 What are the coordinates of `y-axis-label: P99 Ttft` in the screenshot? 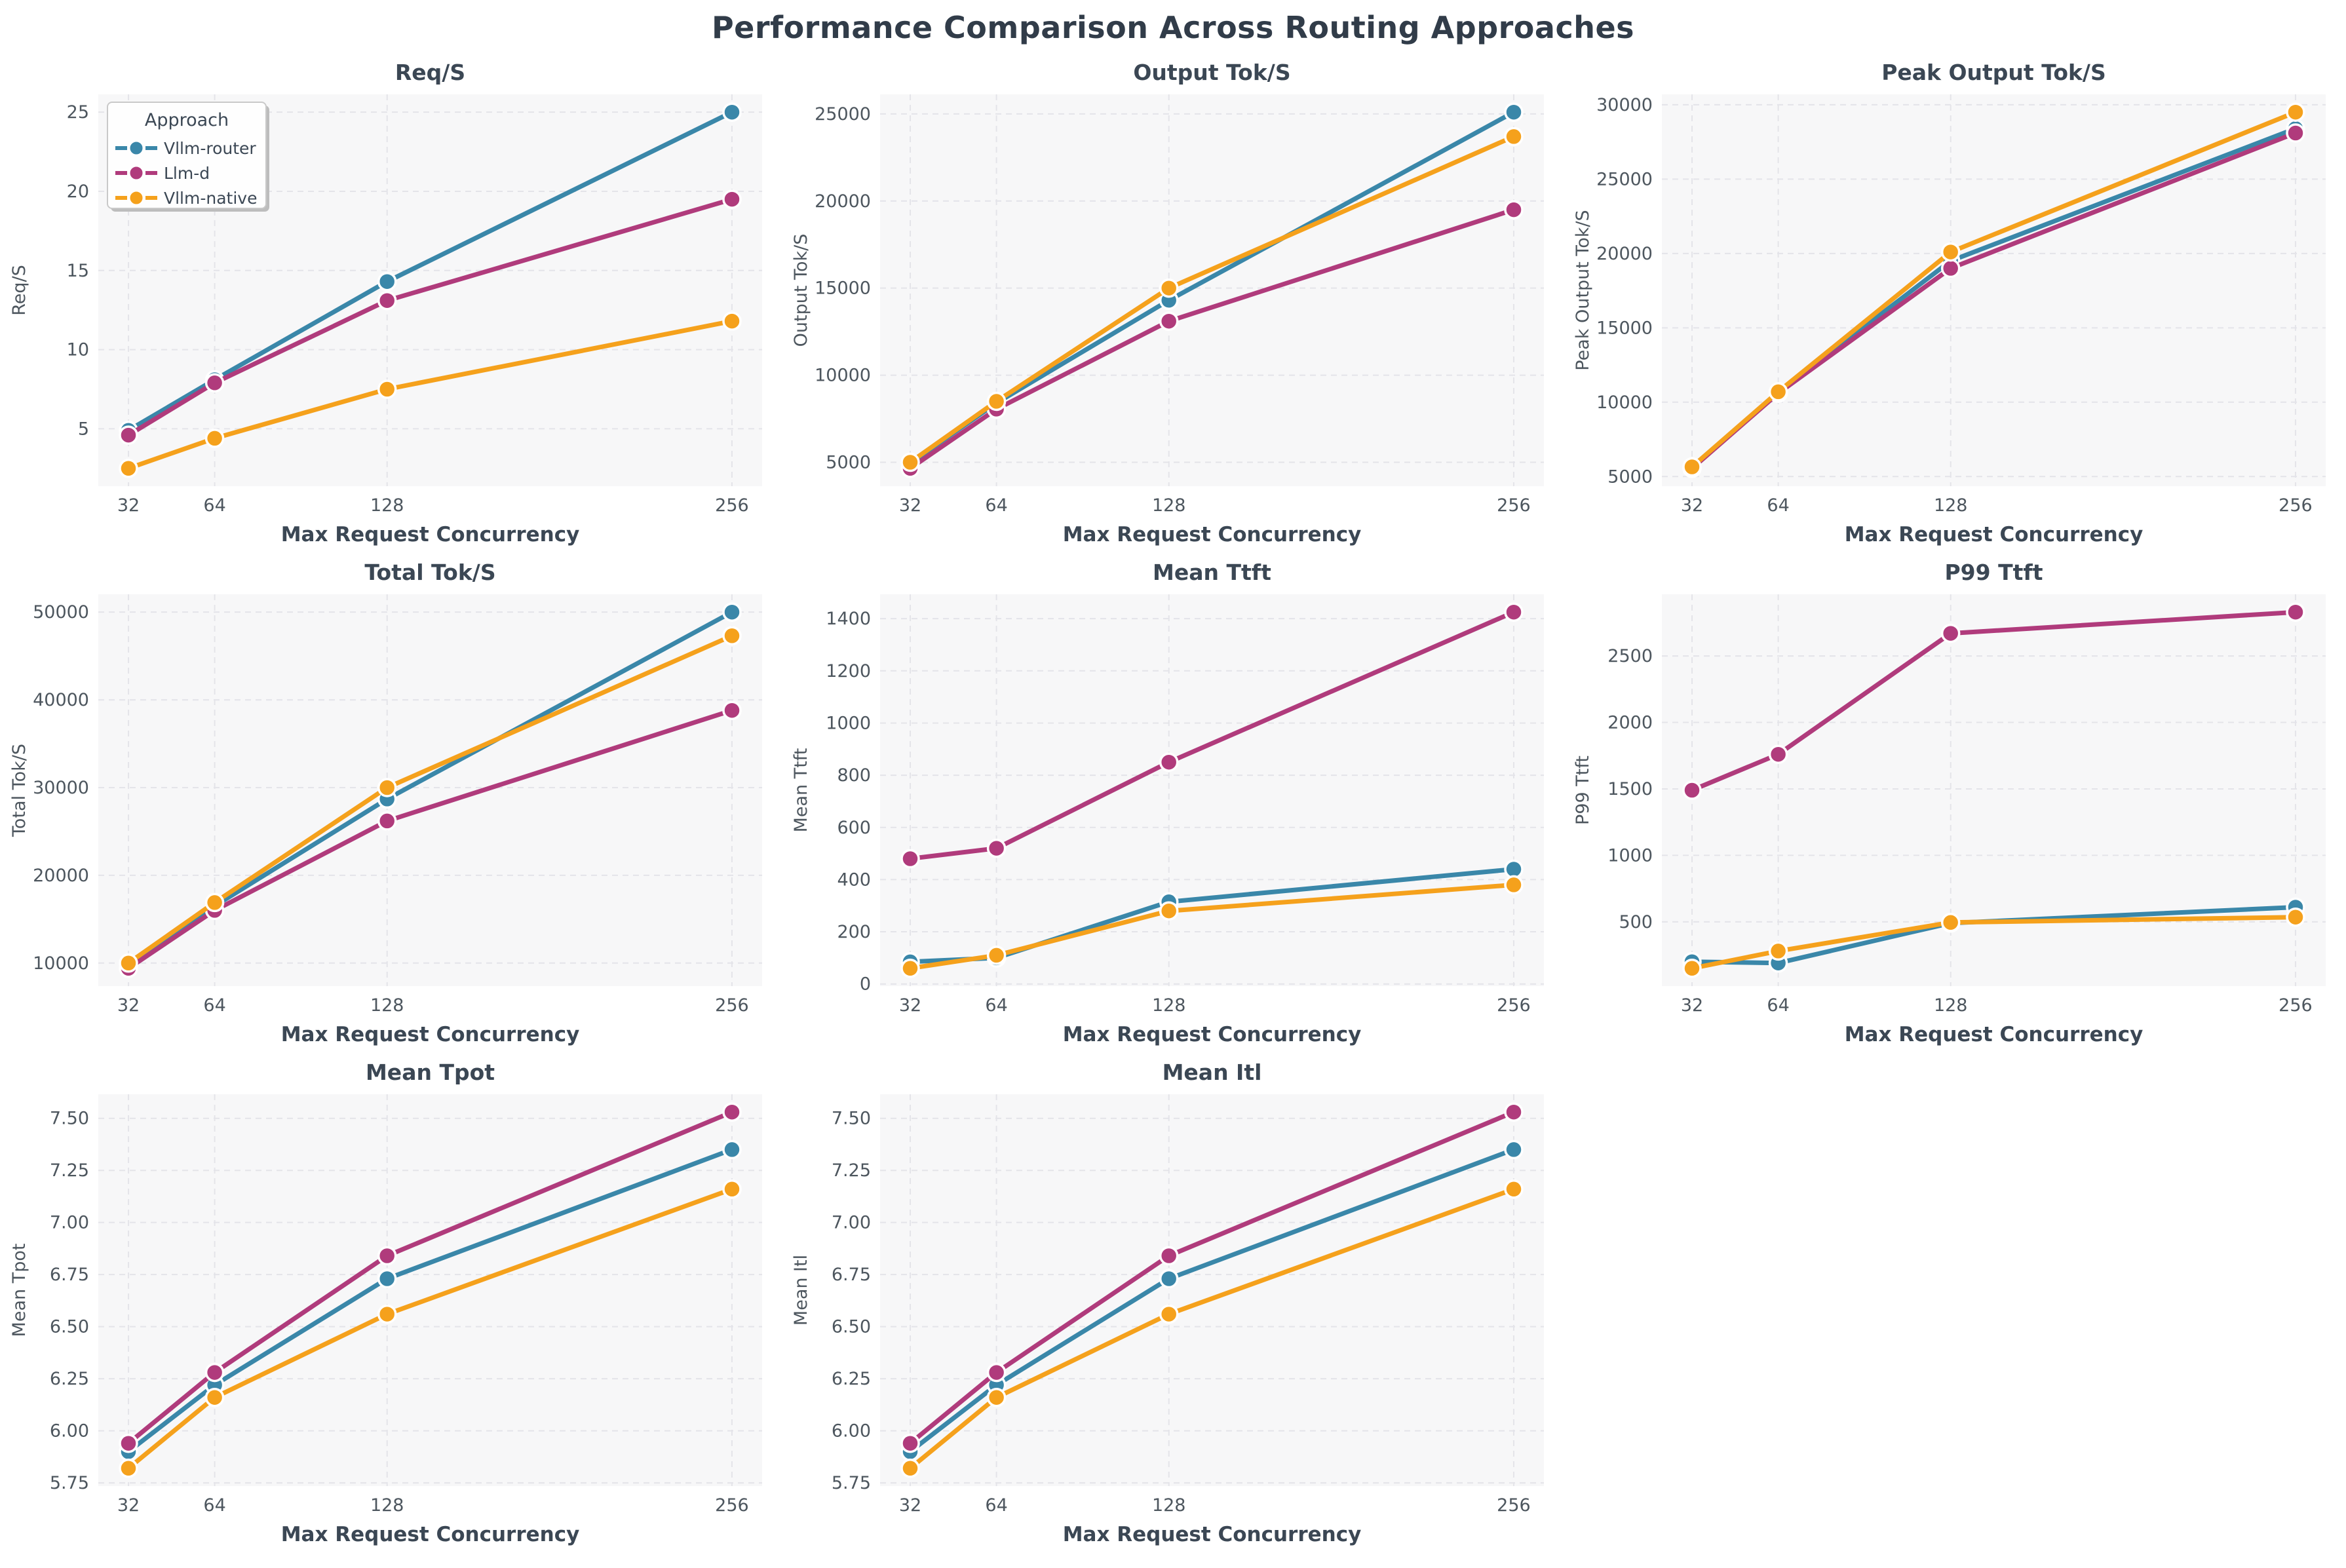 It's located at (1583, 790).